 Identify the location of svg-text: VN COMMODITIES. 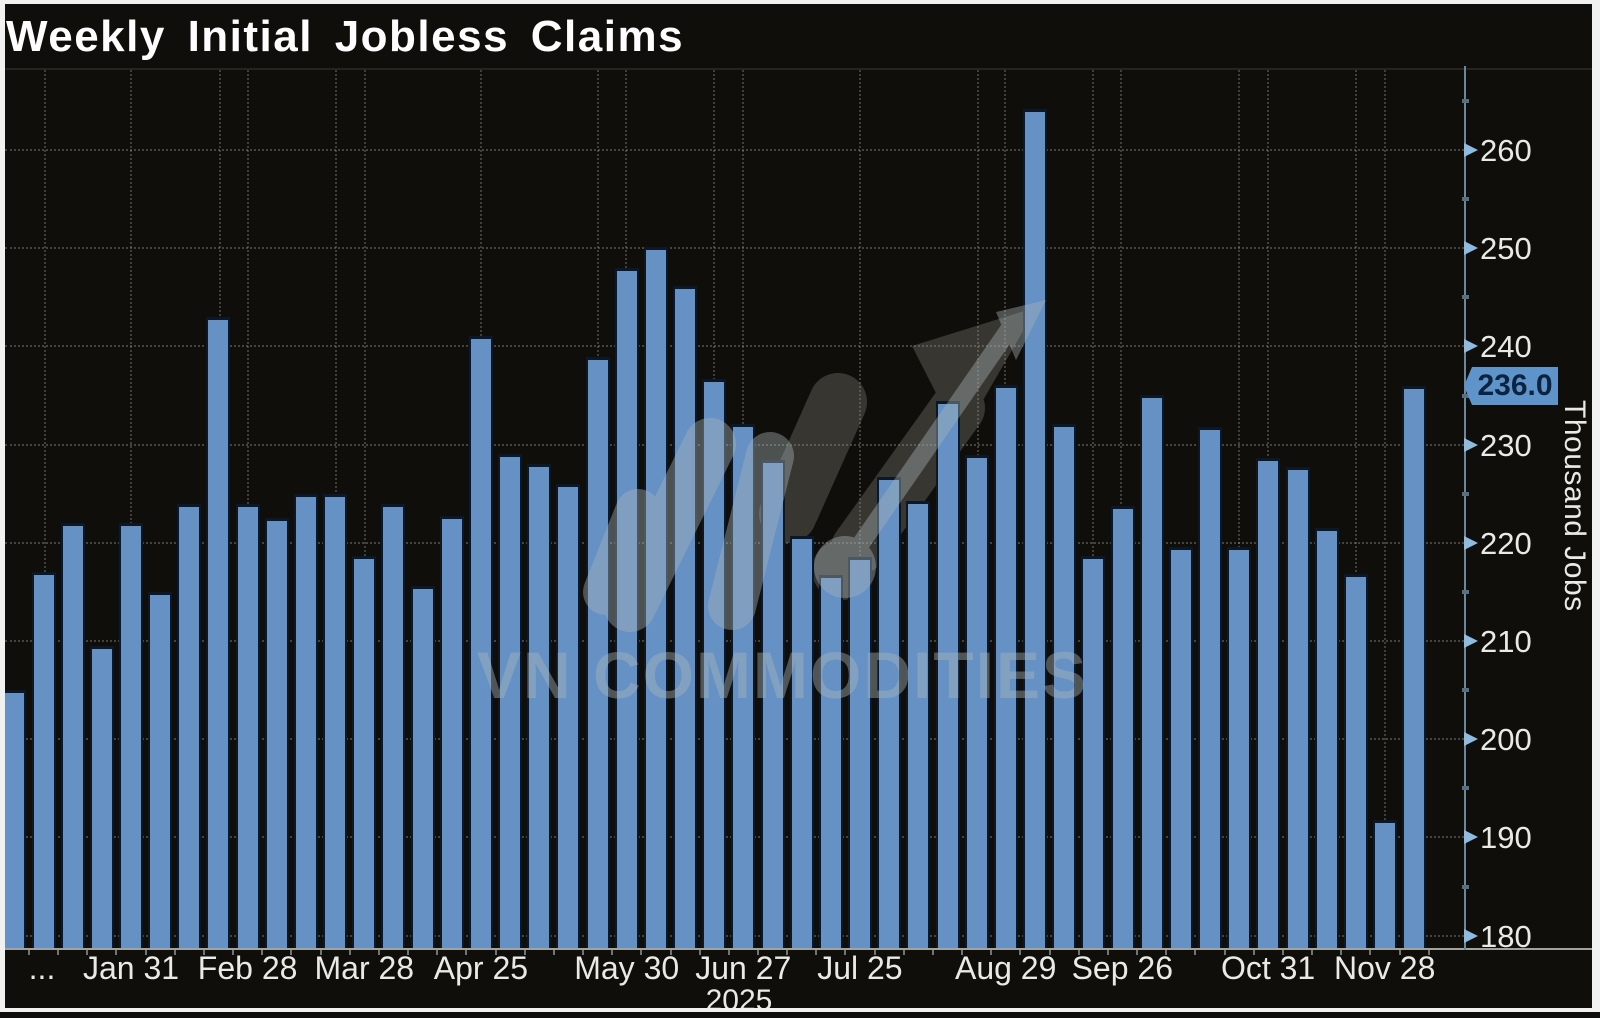
(782, 675).